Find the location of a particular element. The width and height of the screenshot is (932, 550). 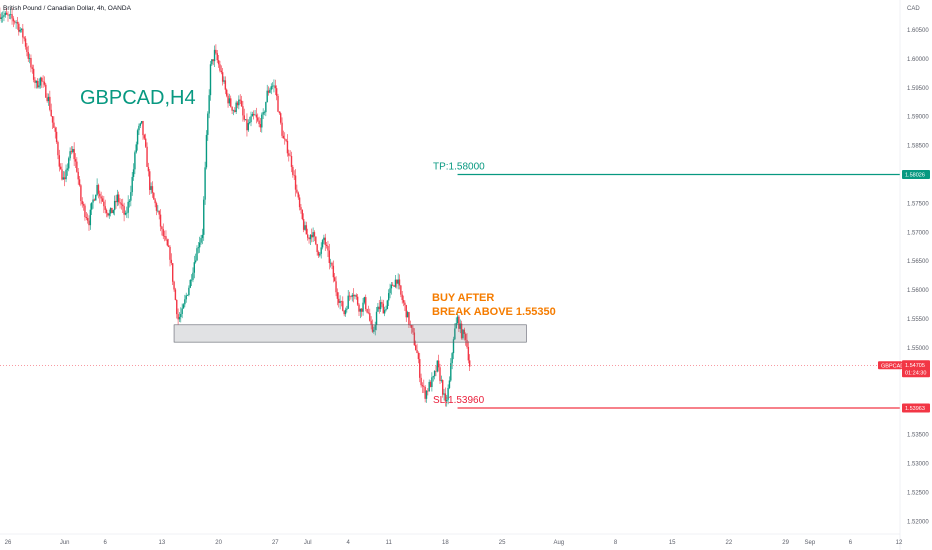

time-tick-label: 26 is located at coordinates (8, 543).